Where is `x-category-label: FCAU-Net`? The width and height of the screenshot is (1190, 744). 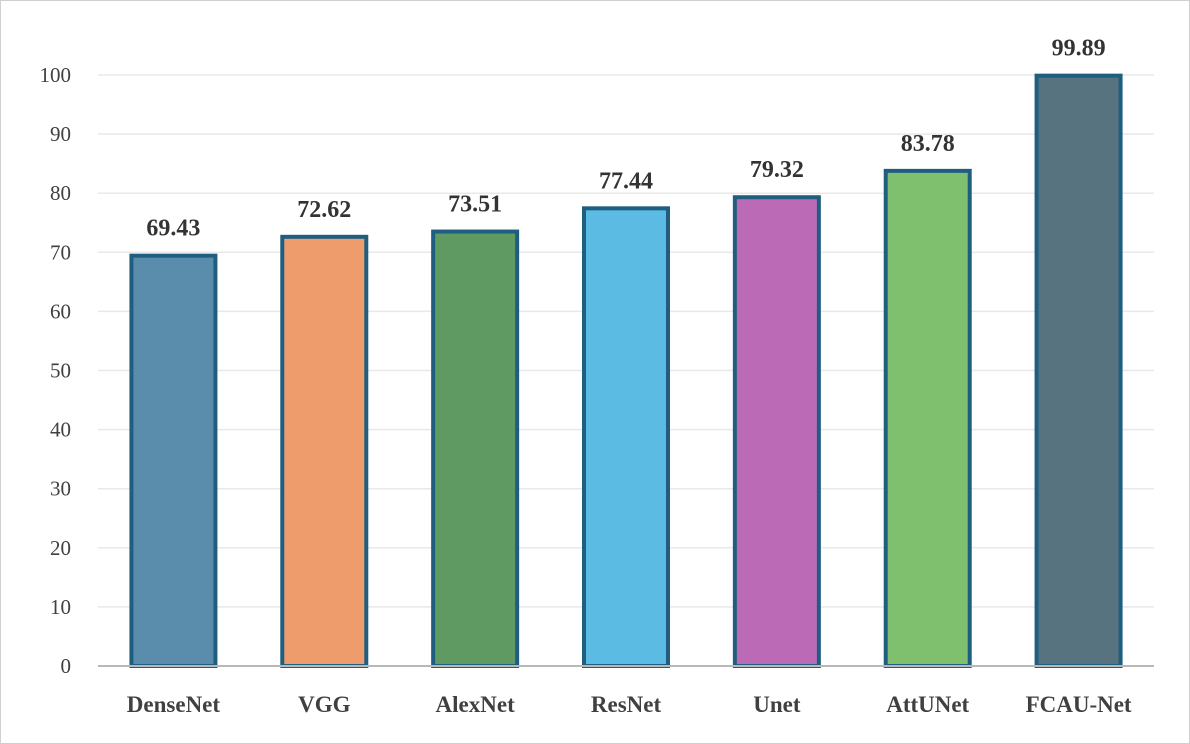 x-category-label: FCAU-Net is located at coordinates (1079, 704).